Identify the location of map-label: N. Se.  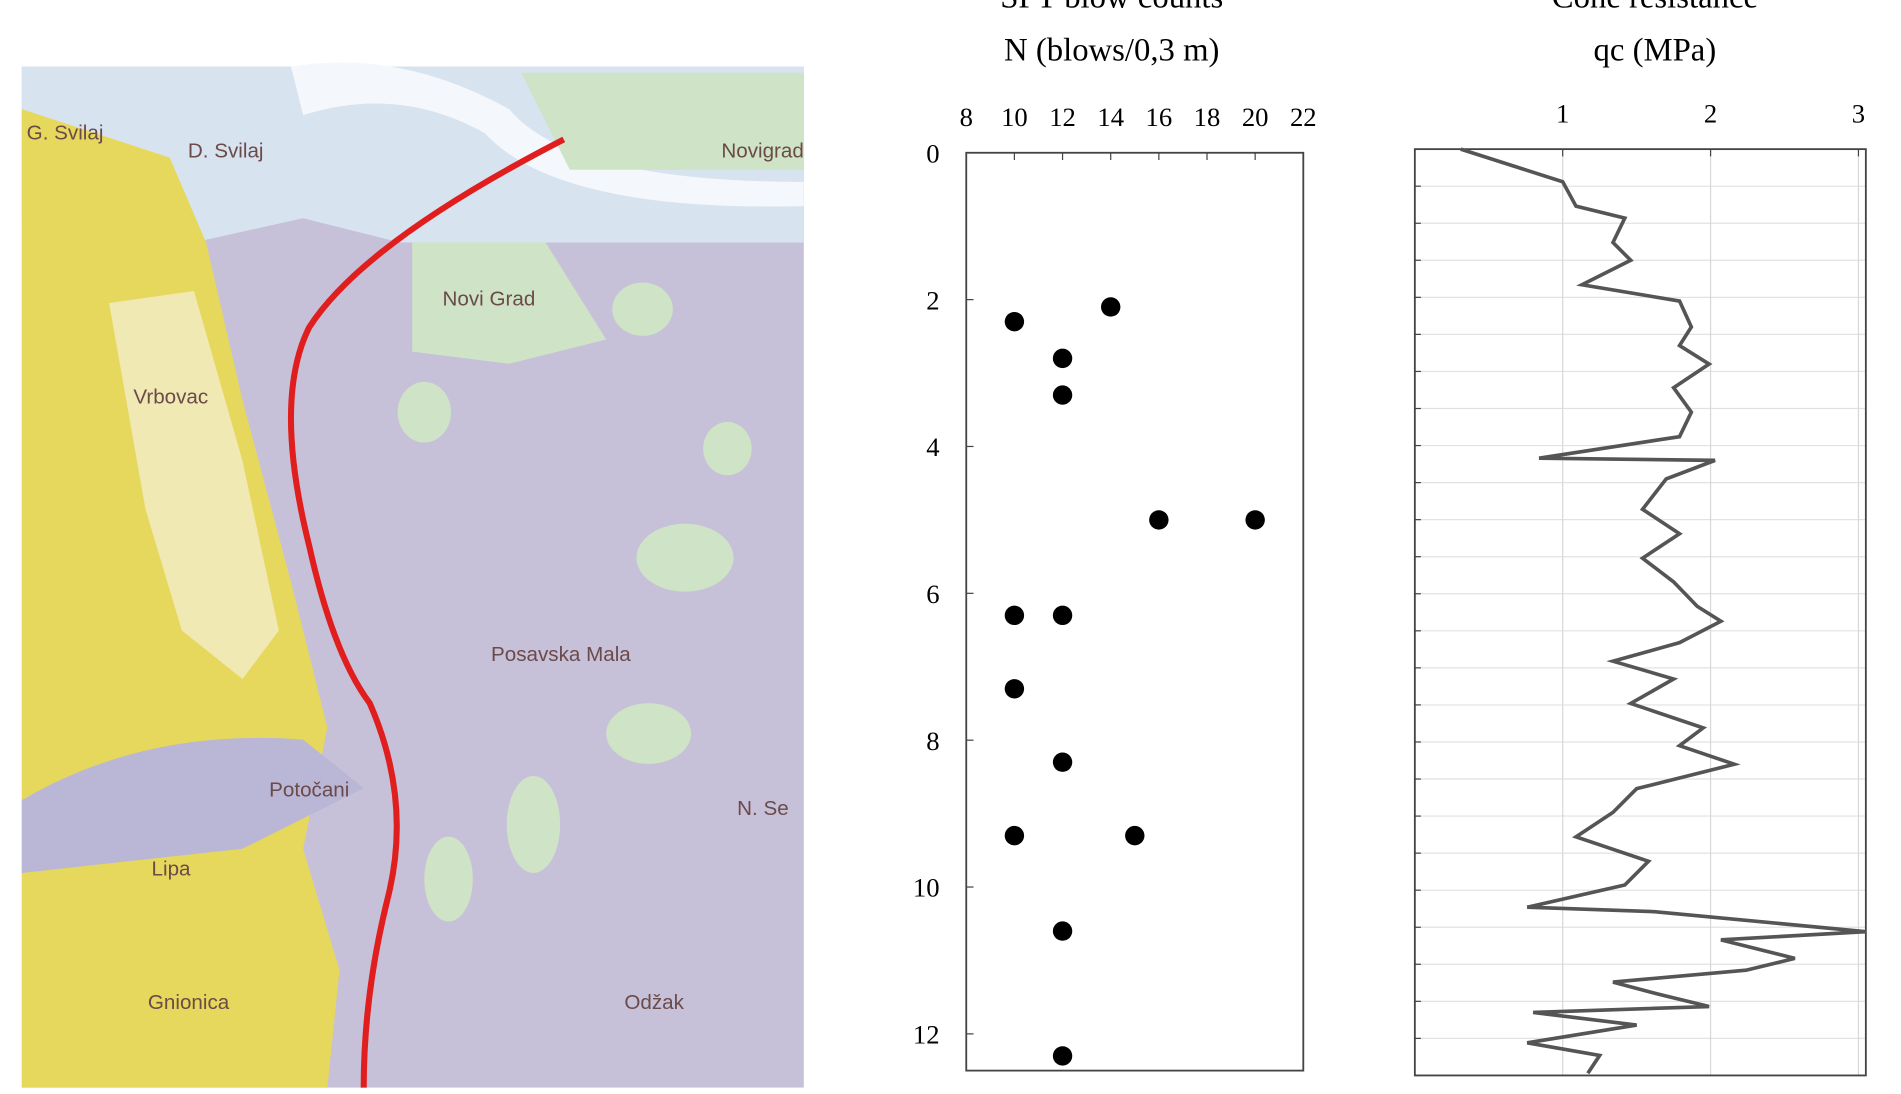
(763, 808).